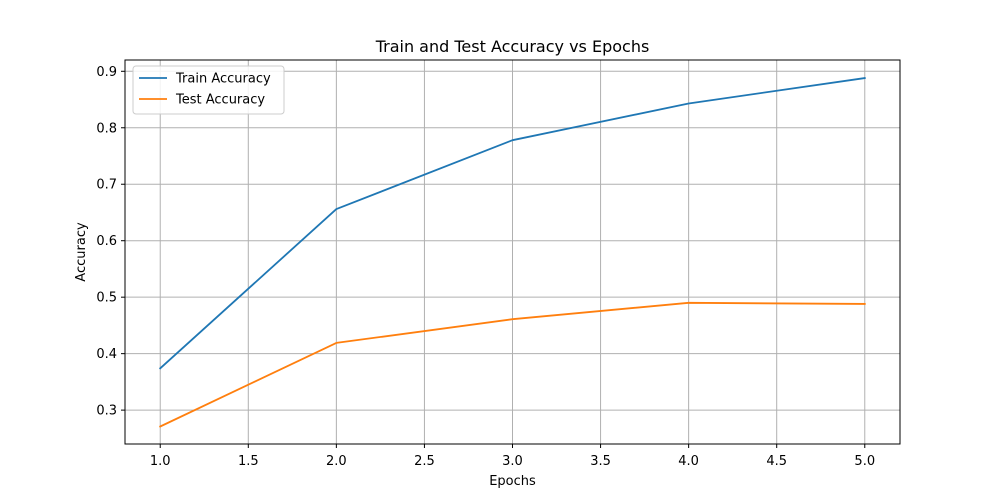  I want to click on legend-label: Test Accuracy, so click(220, 100).